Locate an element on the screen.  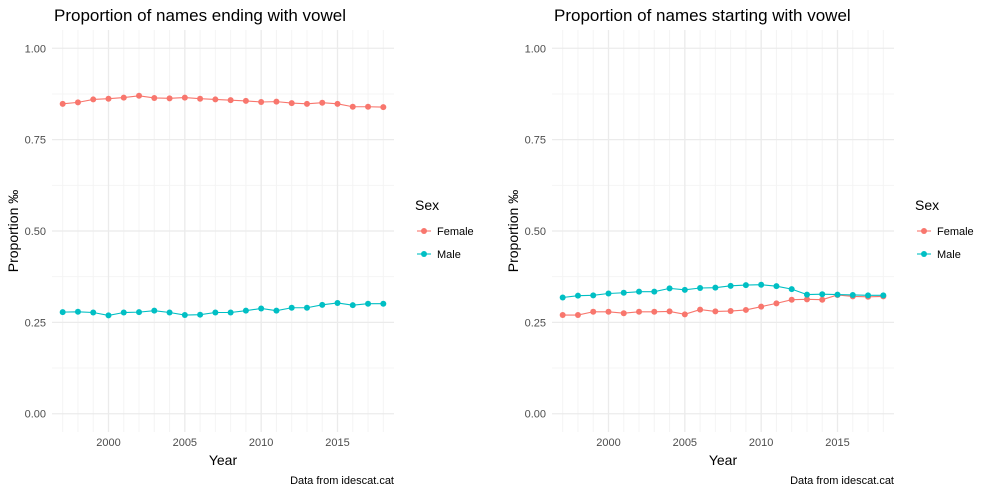
chart-title: Proportion of names ending with vowel is located at coordinates (200, 15).